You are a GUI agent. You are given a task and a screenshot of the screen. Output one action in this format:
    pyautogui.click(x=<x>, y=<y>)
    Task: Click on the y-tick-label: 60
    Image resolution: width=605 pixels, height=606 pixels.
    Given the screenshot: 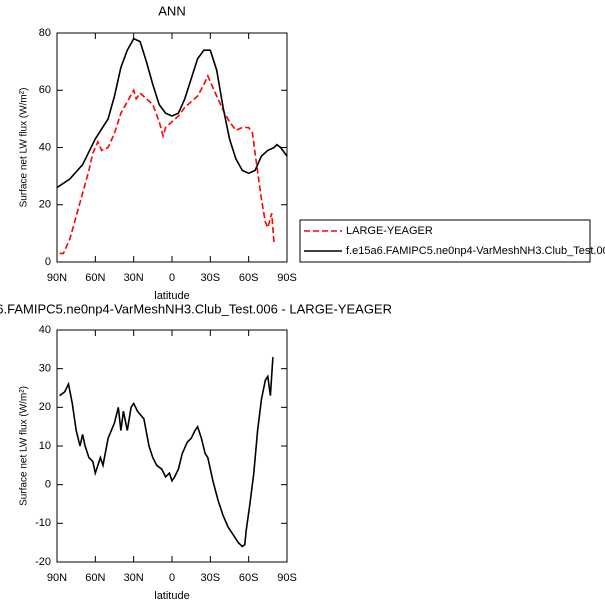 What is the action you would take?
    pyautogui.click(x=45, y=90)
    